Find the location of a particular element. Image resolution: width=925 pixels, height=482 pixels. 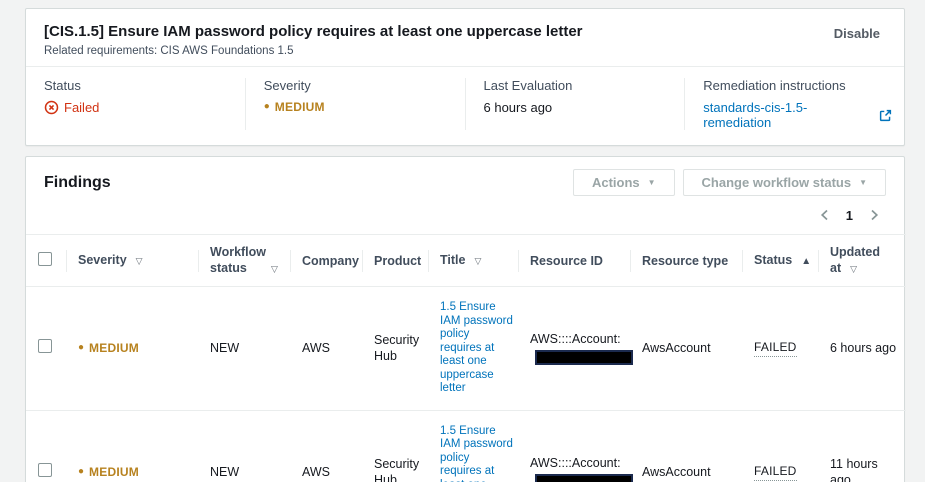

header-checkbox-cell is located at coordinates (46, 260).